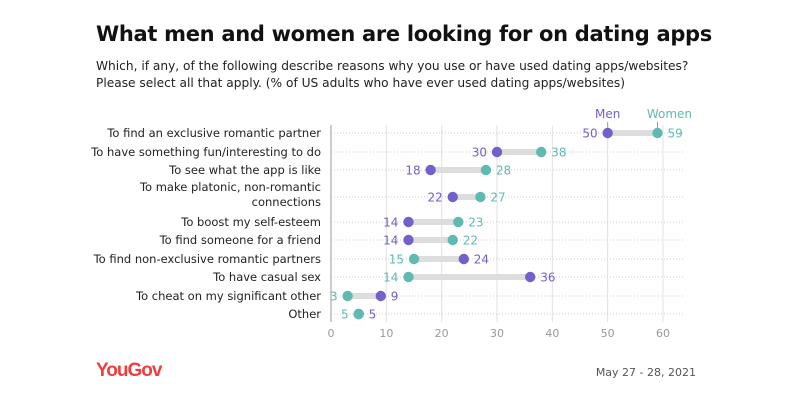  I want to click on value-label: 3, so click(334, 297).